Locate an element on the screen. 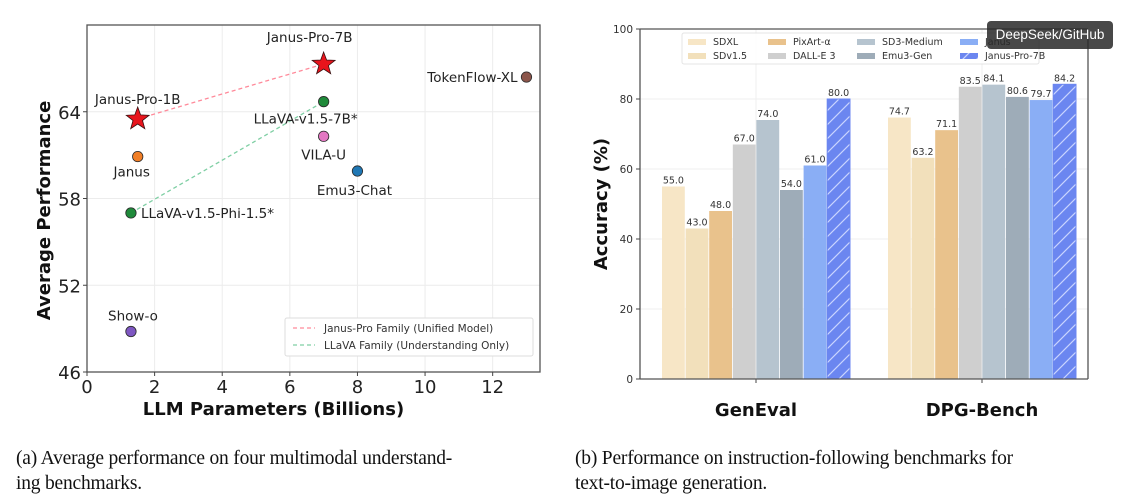 The width and height of the screenshot is (1127, 500). point-label: Janus is located at coordinates (131, 173).